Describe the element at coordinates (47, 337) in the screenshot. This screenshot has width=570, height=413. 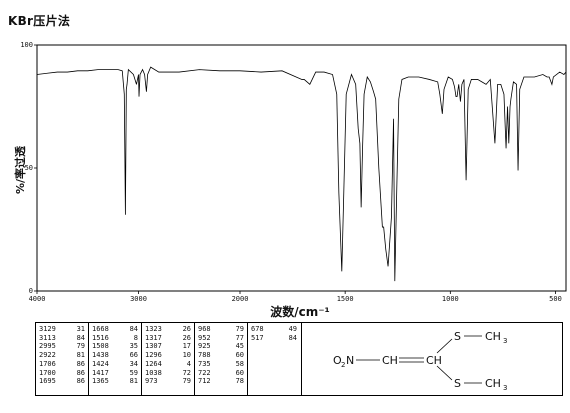
I see `peak-wavenumber: 3113` at that location.